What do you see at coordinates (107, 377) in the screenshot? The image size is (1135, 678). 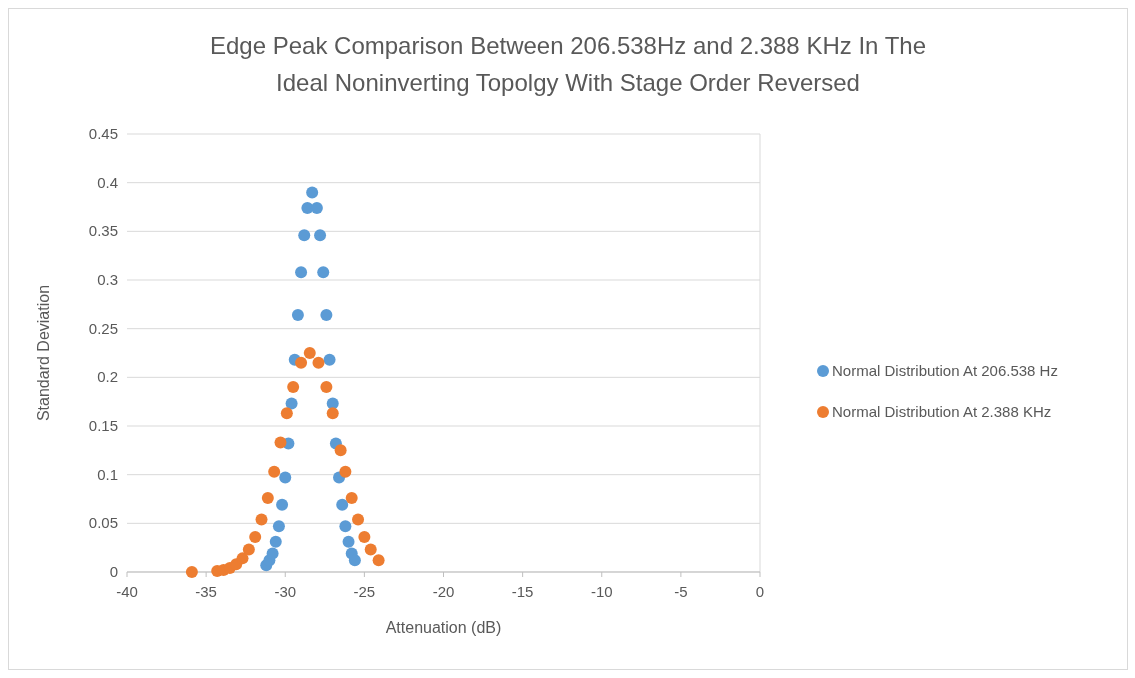 I see `y-tick-label: 0.2` at bounding box center [107, 377].